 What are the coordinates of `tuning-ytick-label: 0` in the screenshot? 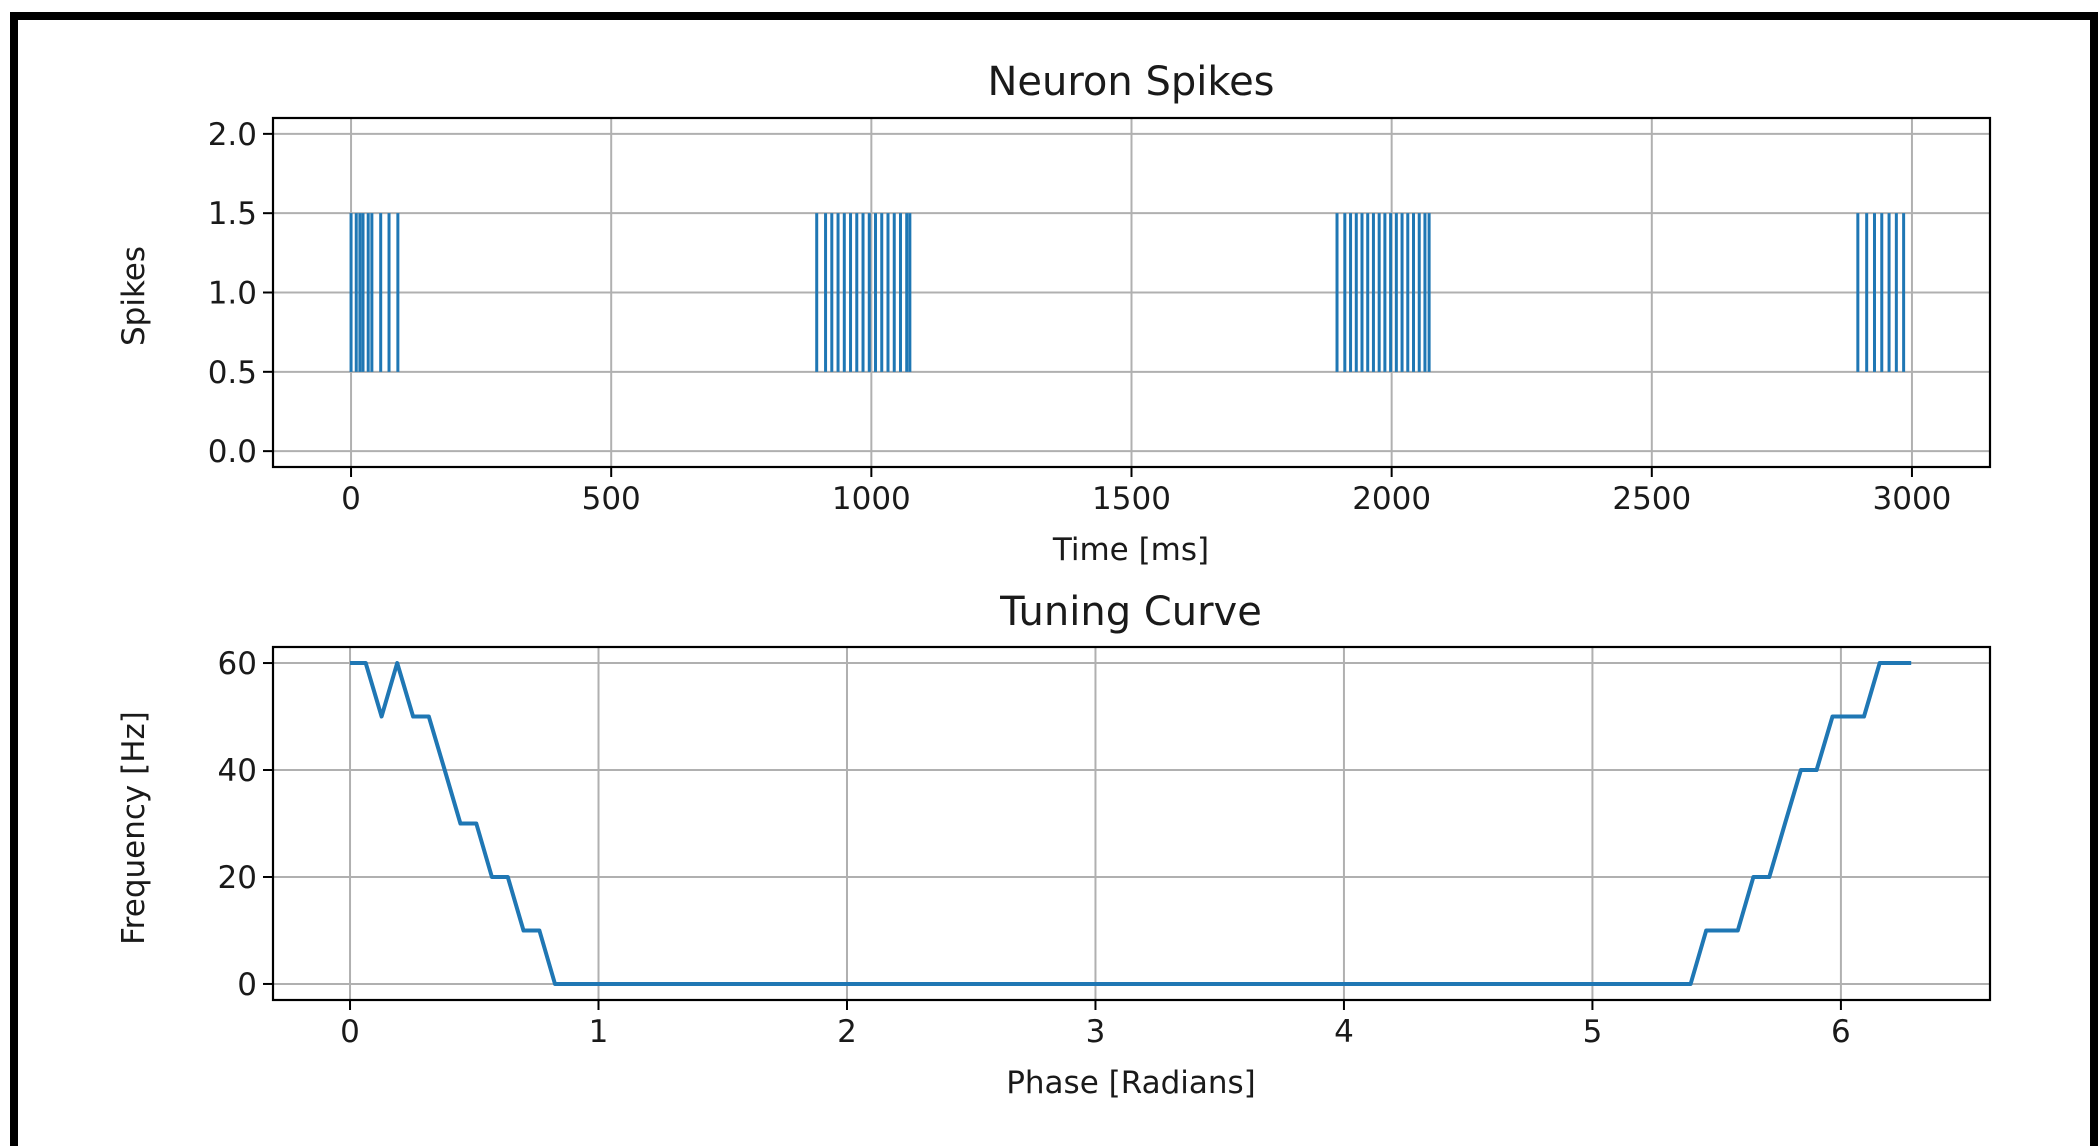 It's located at (247, 985).